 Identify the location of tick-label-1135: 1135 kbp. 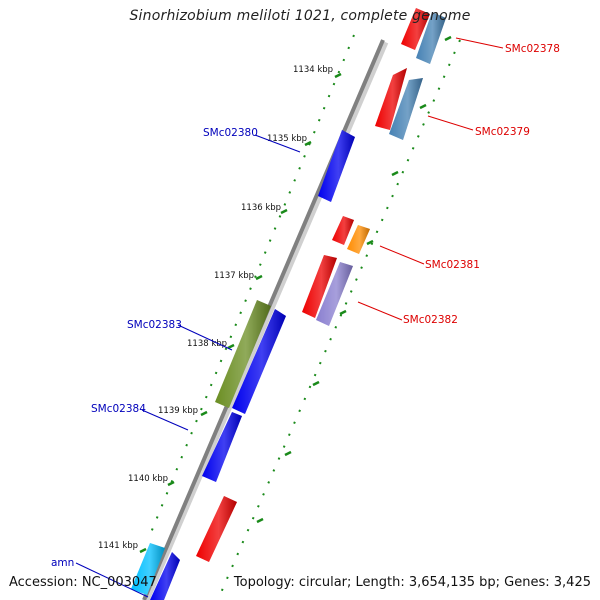
(287, 139).